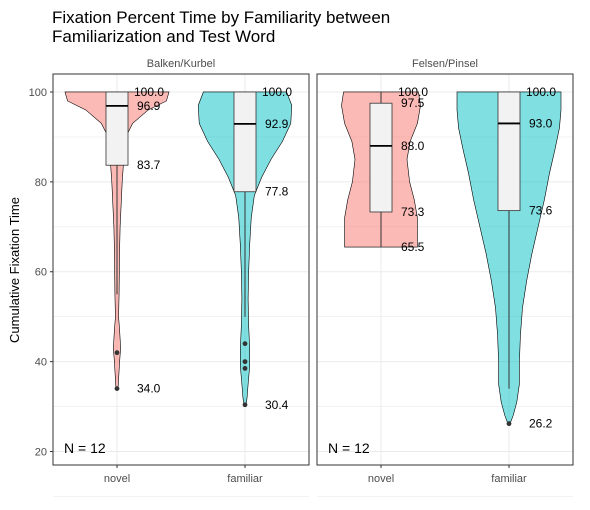  I want to click on data-label: 26.2, so click(541, 424).